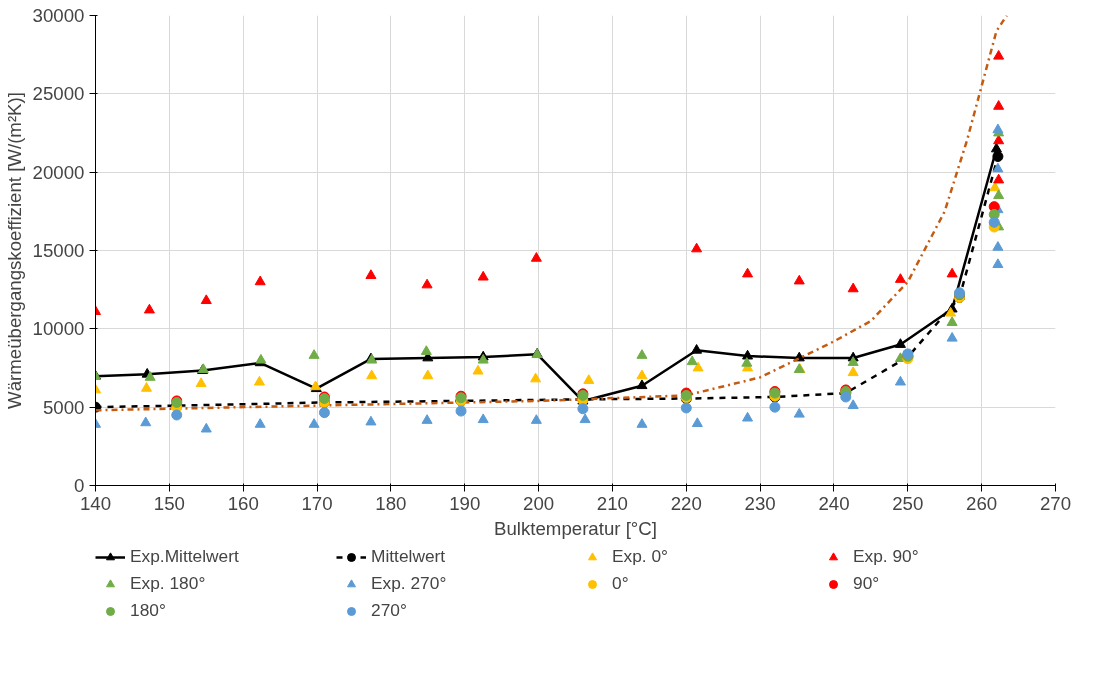 This screenshot has height=696, width=1113. What do you see at coordinates (243, 503) in the screenshot?
I see `x-tick-label: 160` at bounding box center [243, 503].